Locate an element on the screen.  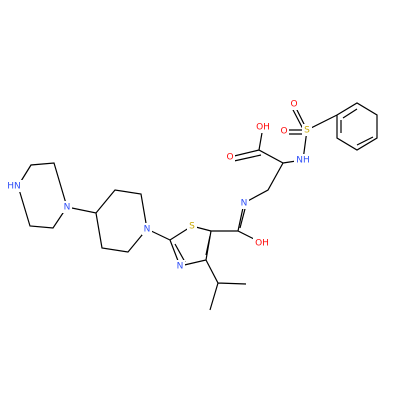
atom-label: NH is located at coordinates (303, 161).